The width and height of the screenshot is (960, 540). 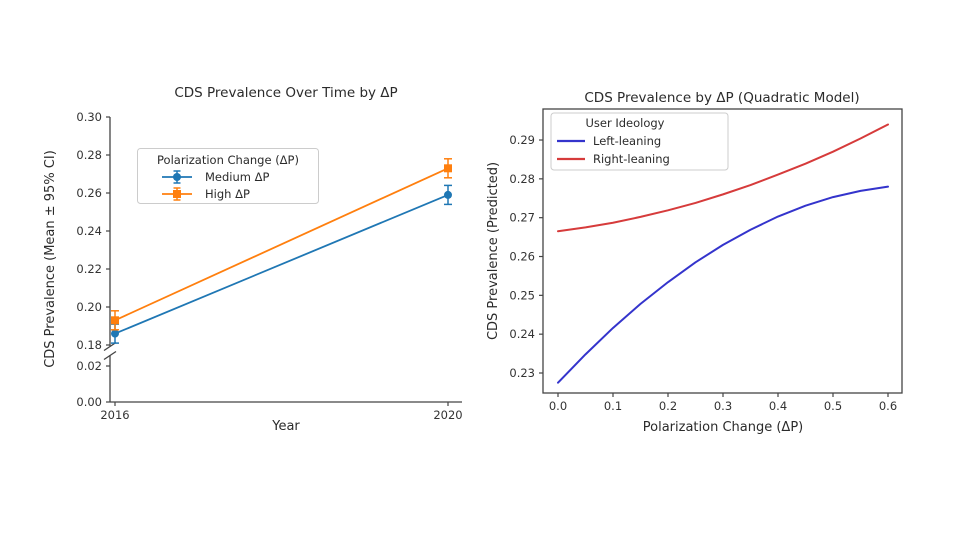 What do you see at coordinates (177, 177) in the screenshot?
I see `medium-marker-swatch` at bounding box center [177, 177].